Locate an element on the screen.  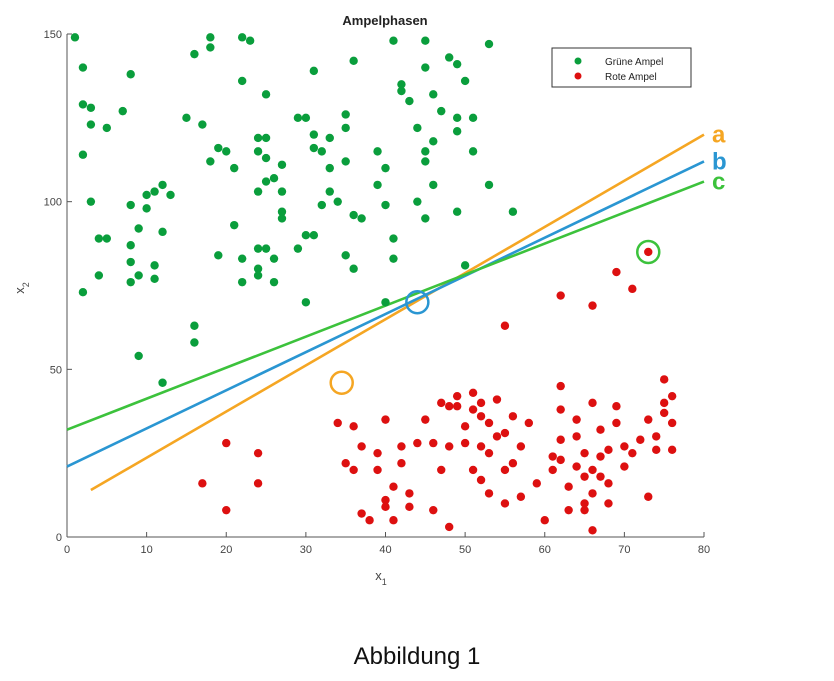
line-label-a: a is located at coordinates (719, 135).